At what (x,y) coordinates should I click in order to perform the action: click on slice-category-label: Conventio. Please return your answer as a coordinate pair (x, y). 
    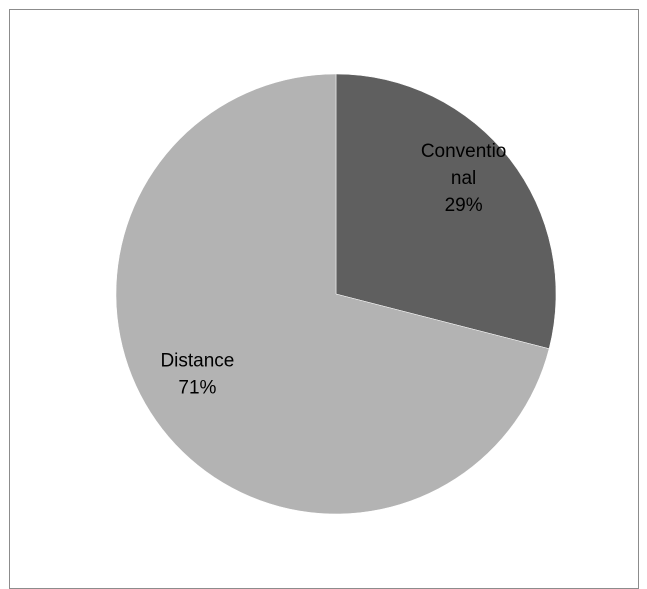
    Looking at the image, I should click on (464, 151).